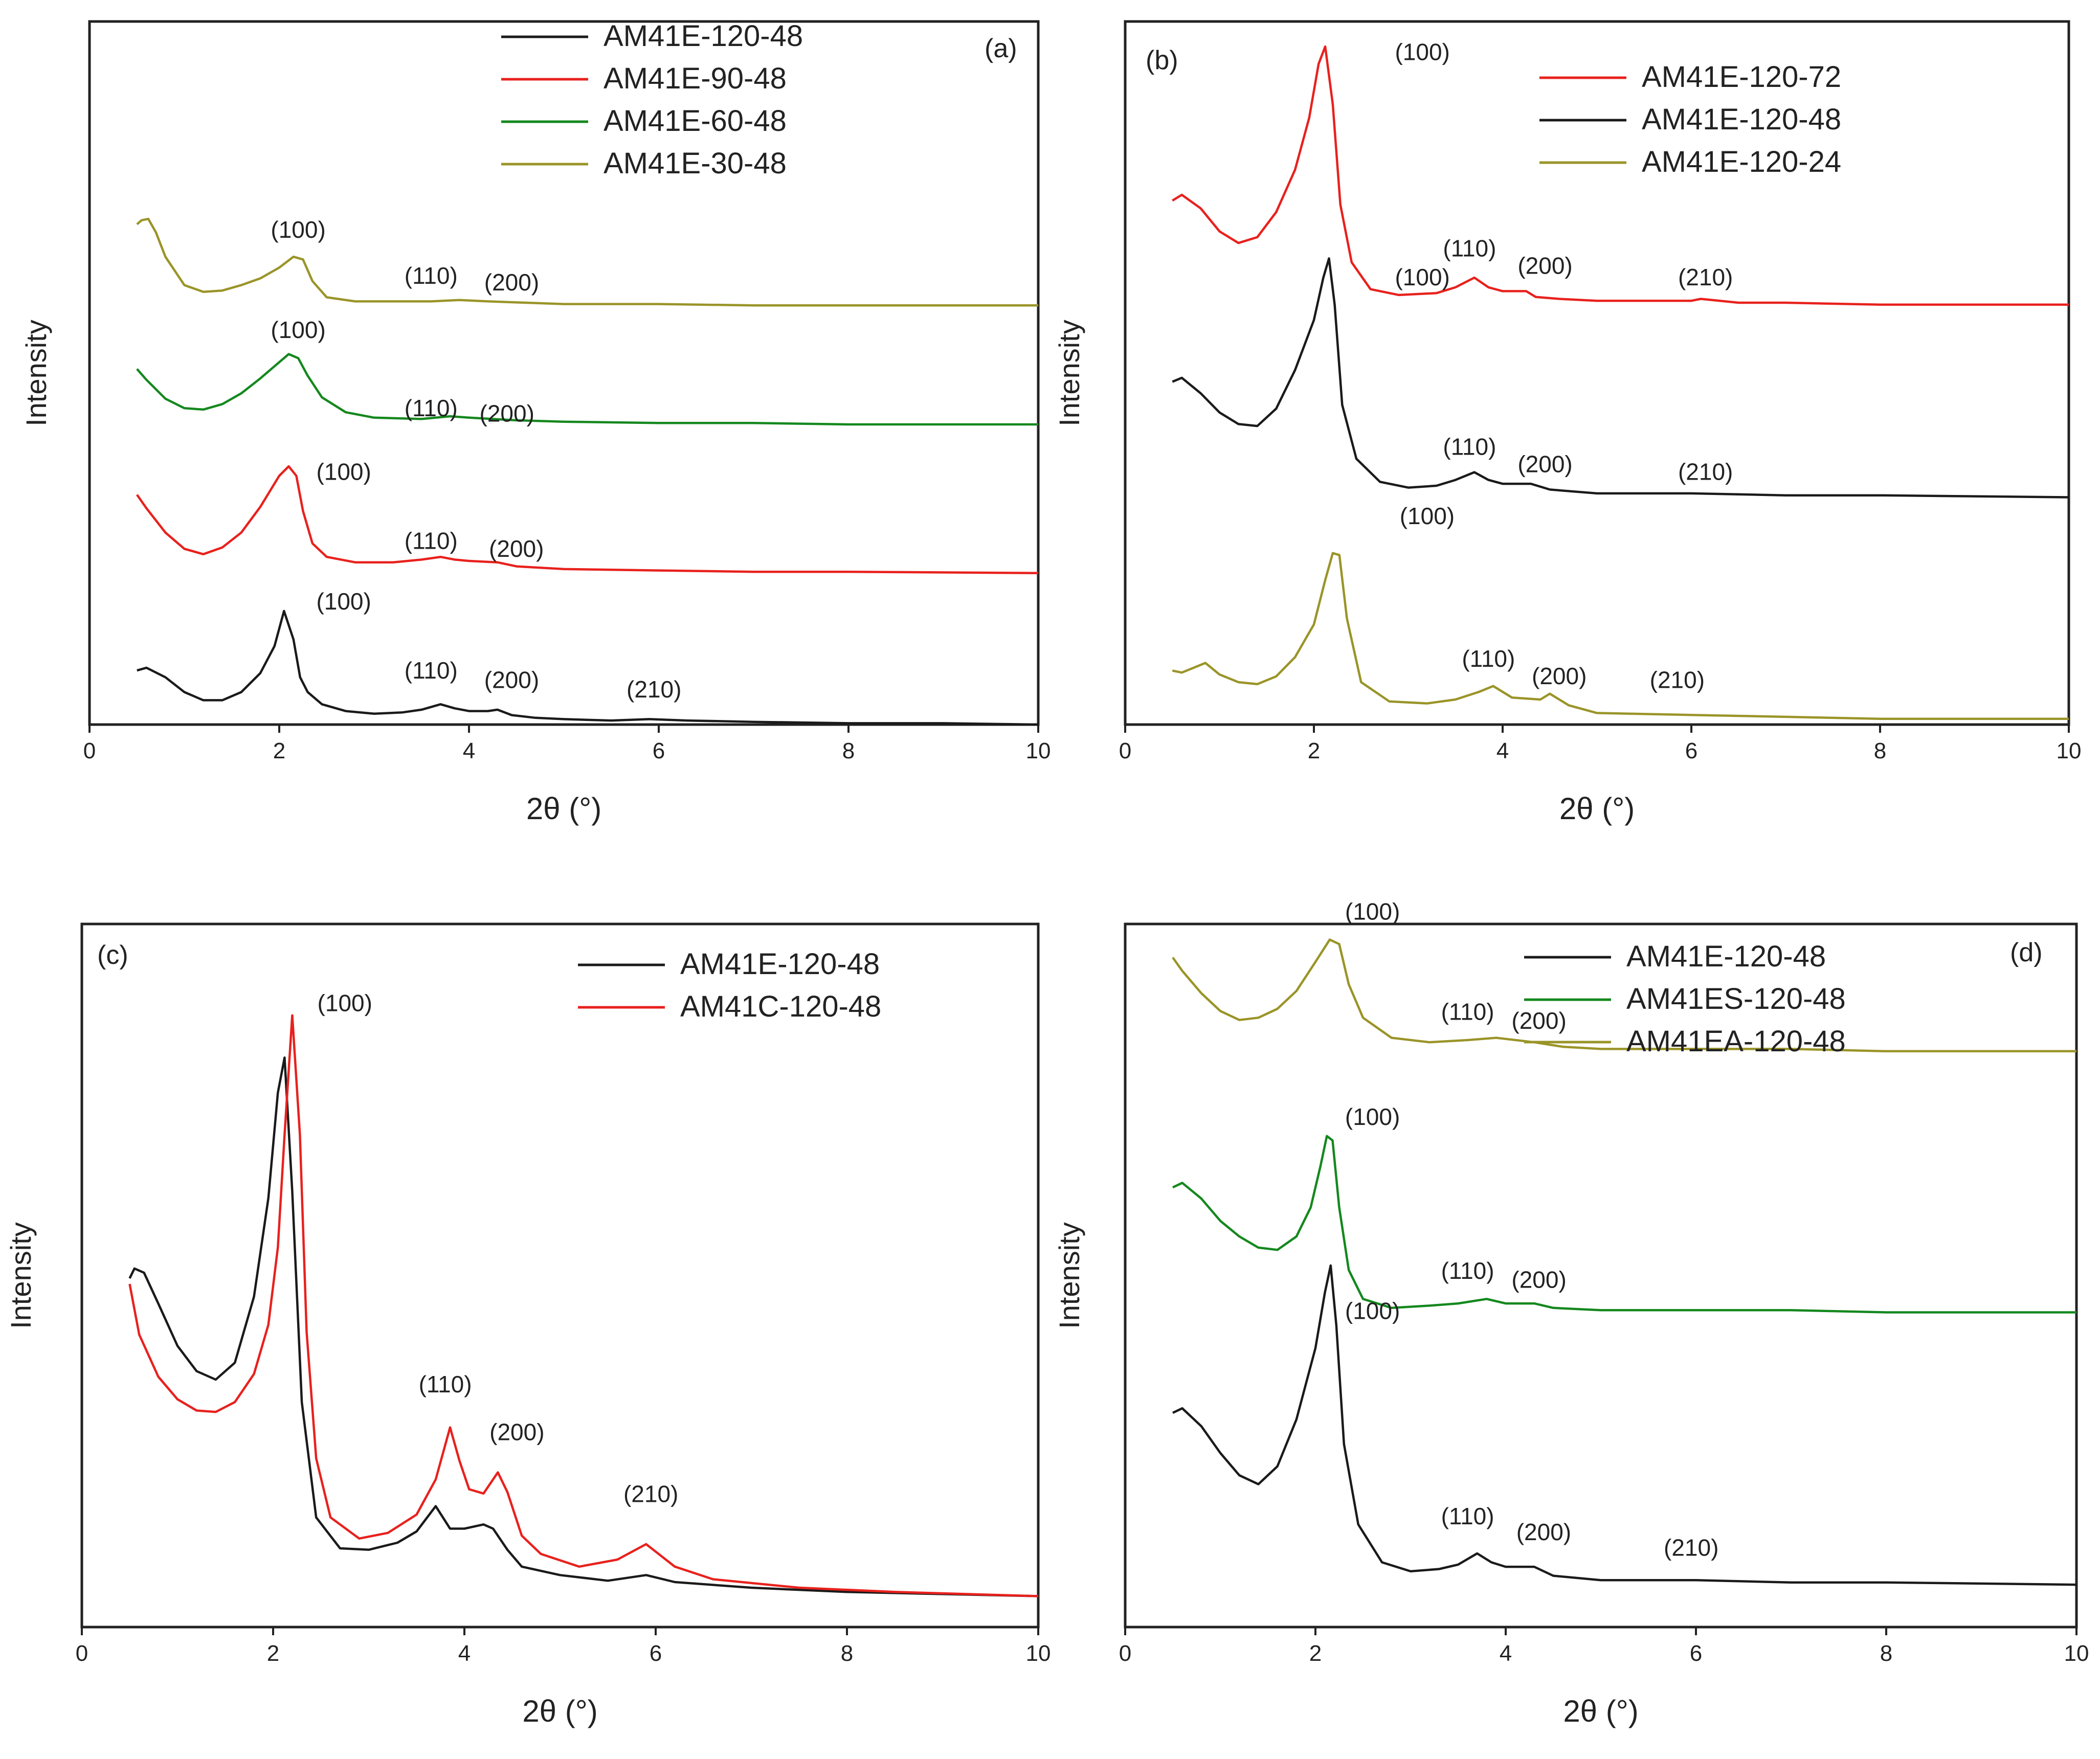 The width and height of the screenshot is (2100, 1759). What do you see at coordinates (1741, 77) in the screenshot?
I see `legend-entry: AM41E-120-72` at bounding box center [1741, 77].